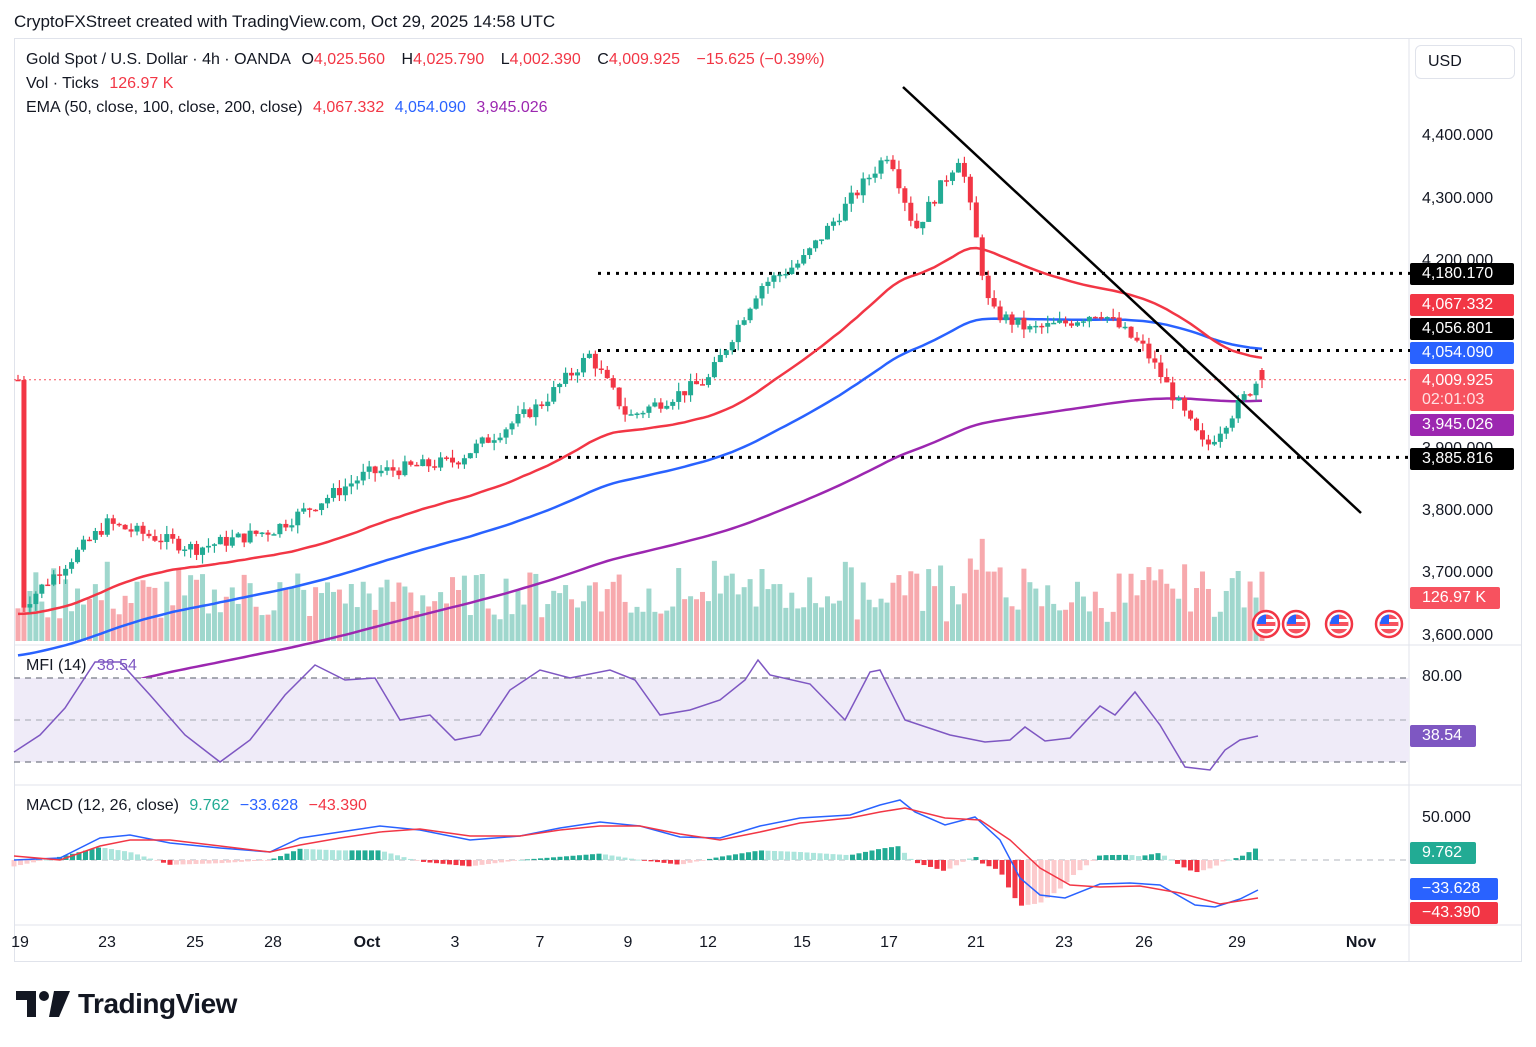  Describe the element at coordinates (126, 1004) in the screenshot. I see `tradingview-logo: TradingView` at that location.